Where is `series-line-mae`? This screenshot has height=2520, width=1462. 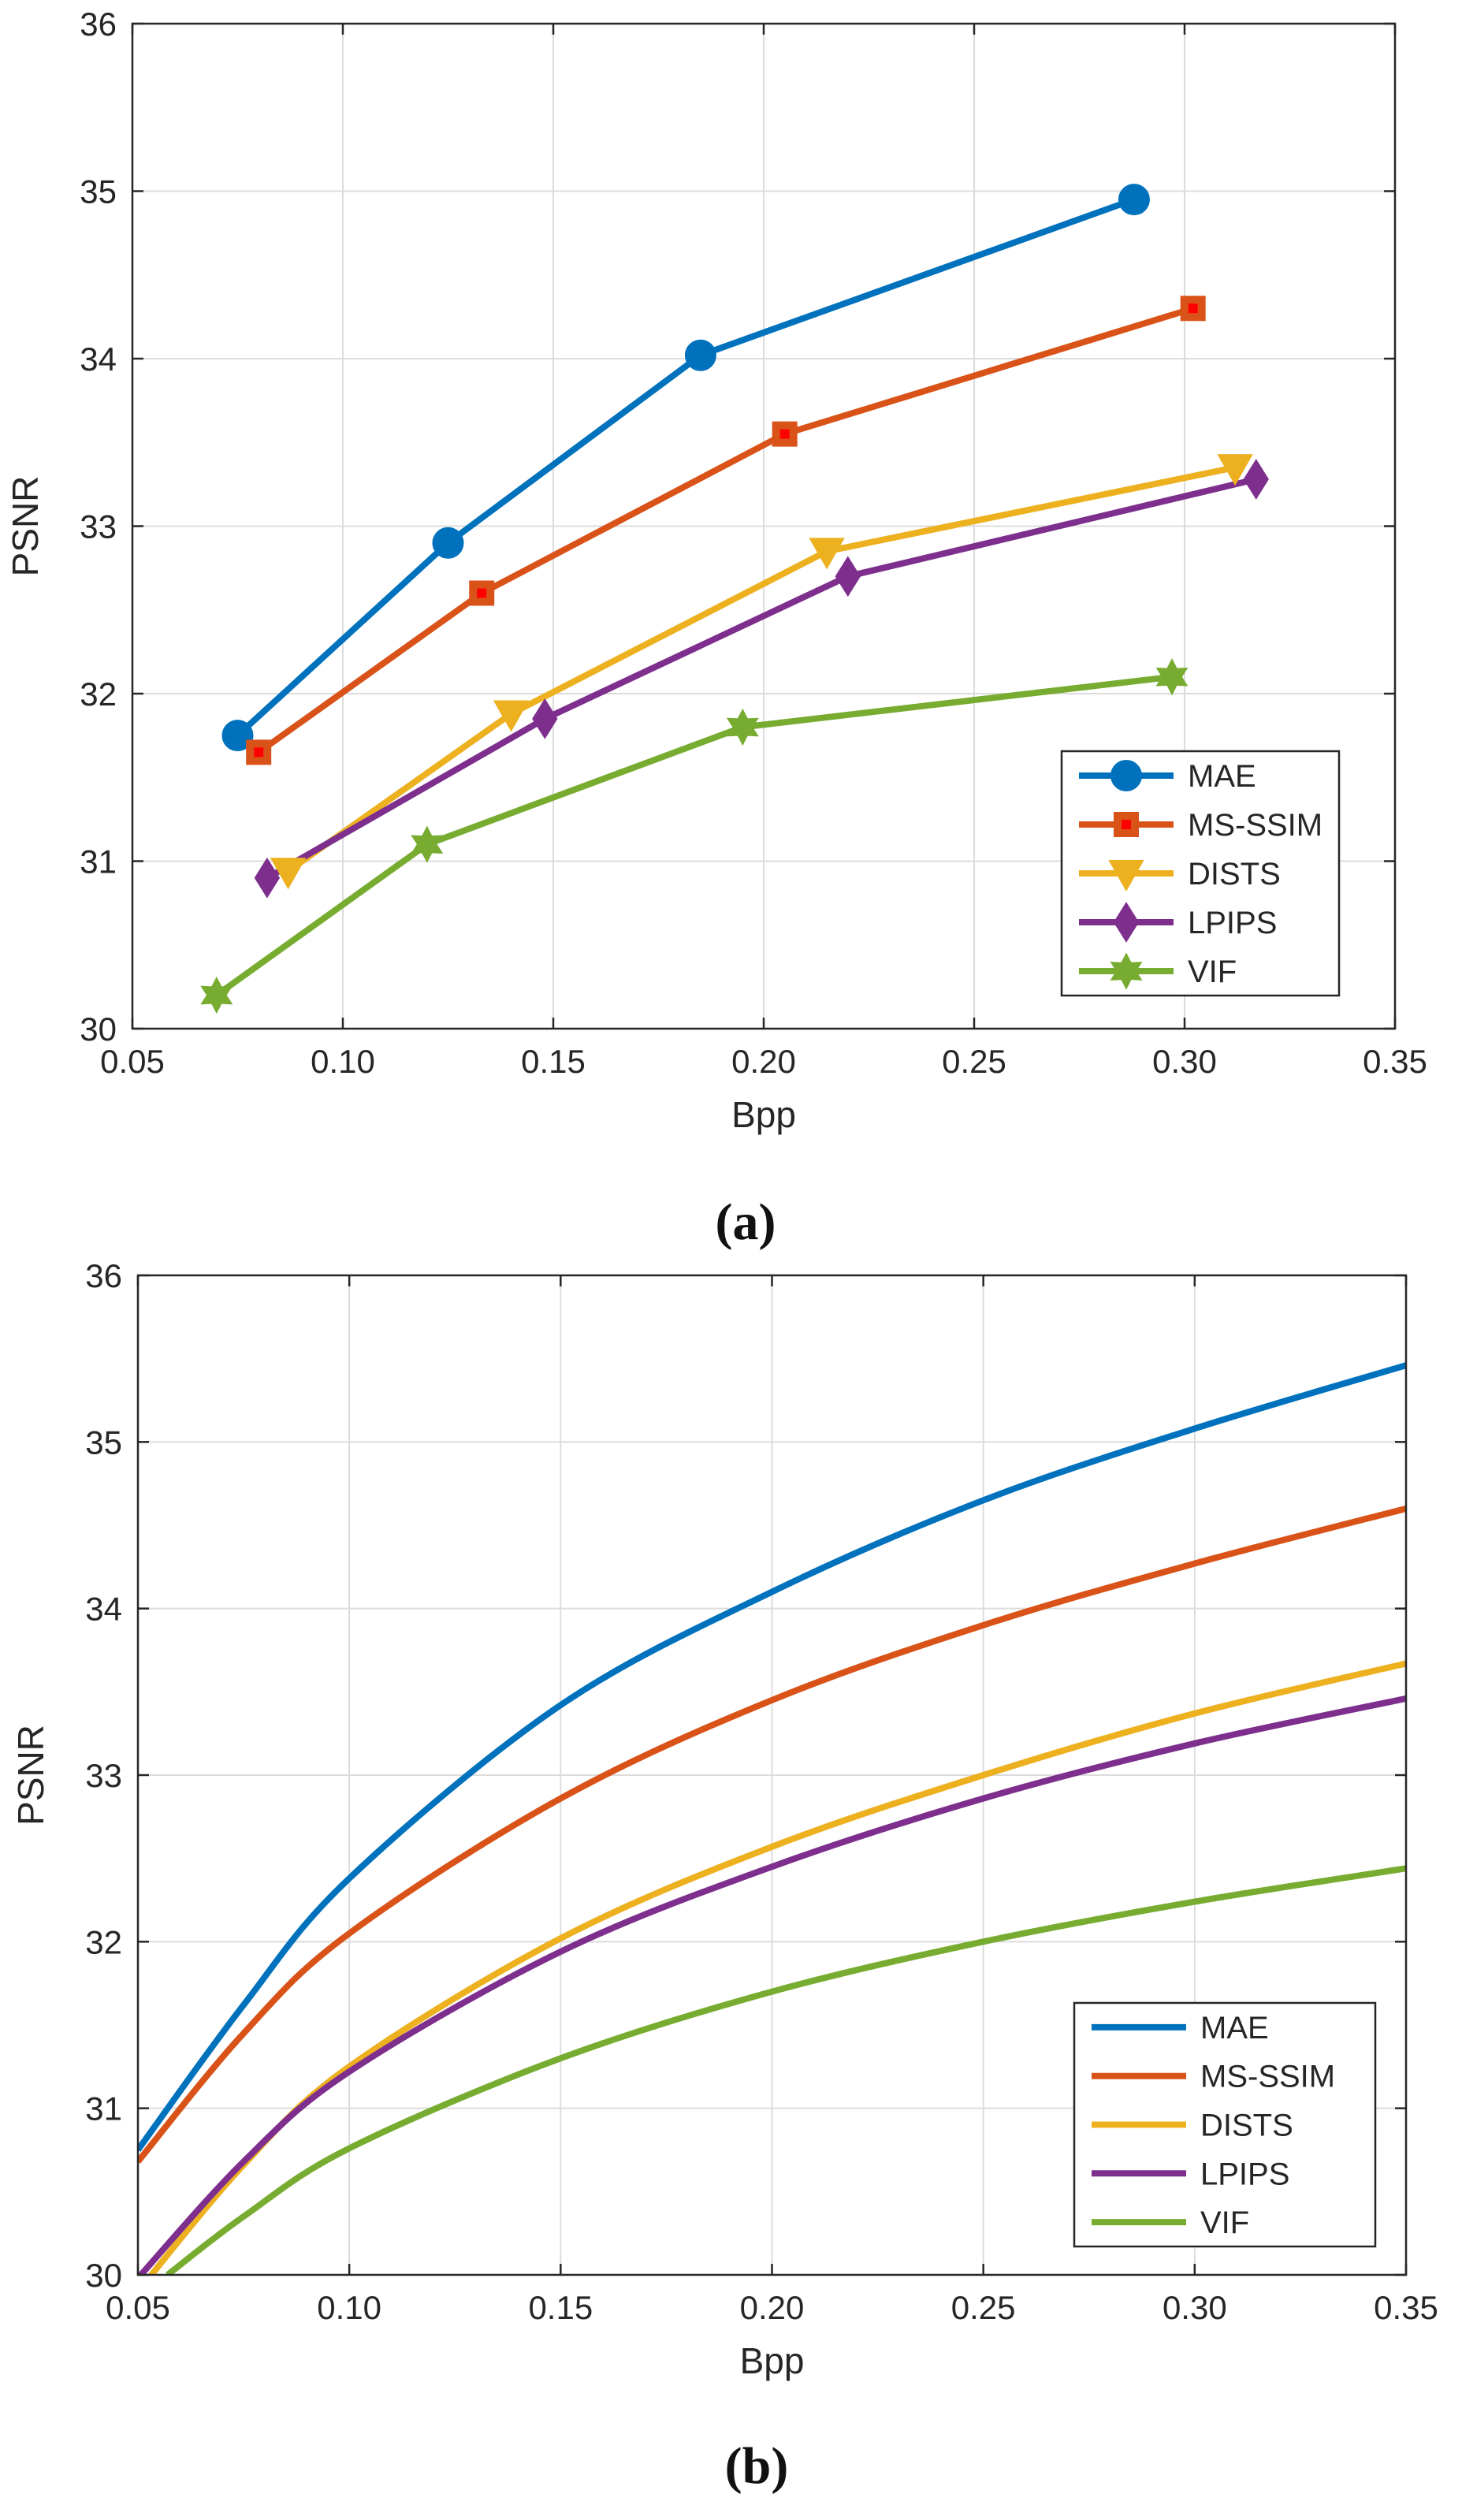
series-line-mae is located at coordinates (685, 467).